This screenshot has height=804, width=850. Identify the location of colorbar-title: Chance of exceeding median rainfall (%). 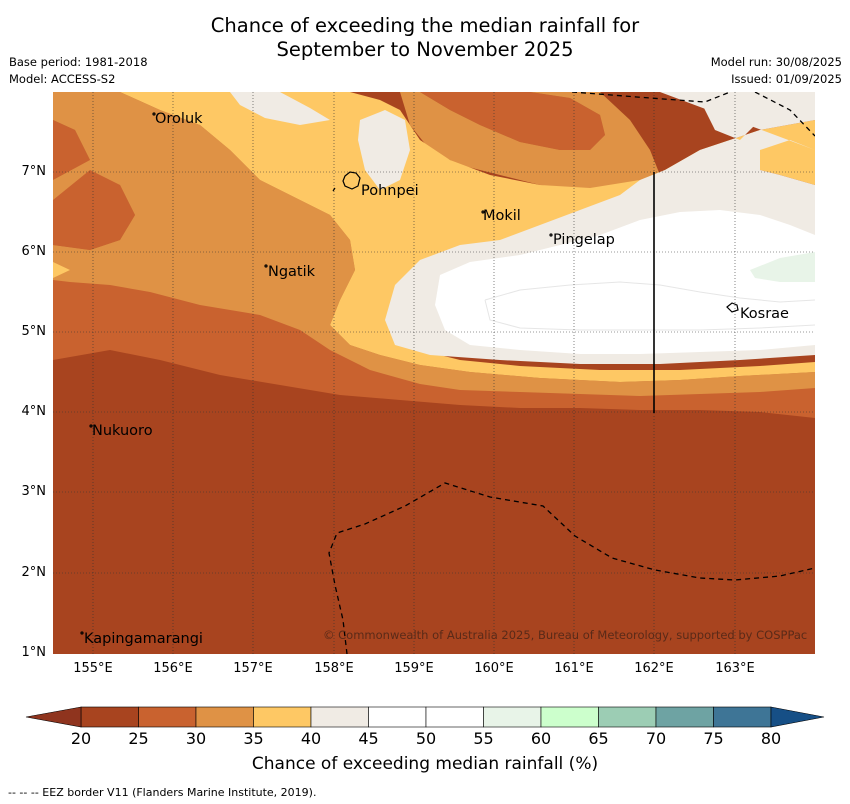
(425, 764).